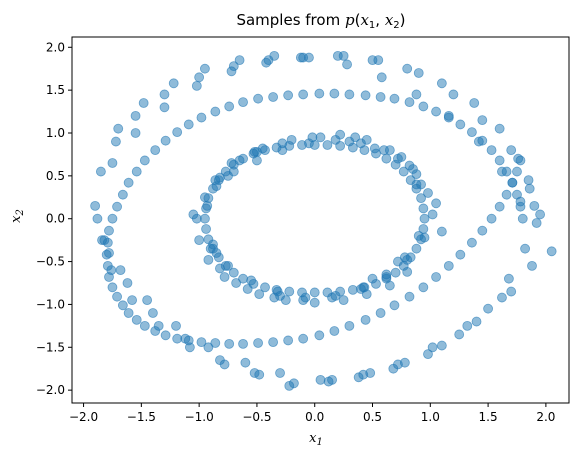 The width and height of the screenshot is (579, 457). Describe the element at coordinates (55, 219) in the screenshot. I see `y-tick-label: 0.0` at that location.